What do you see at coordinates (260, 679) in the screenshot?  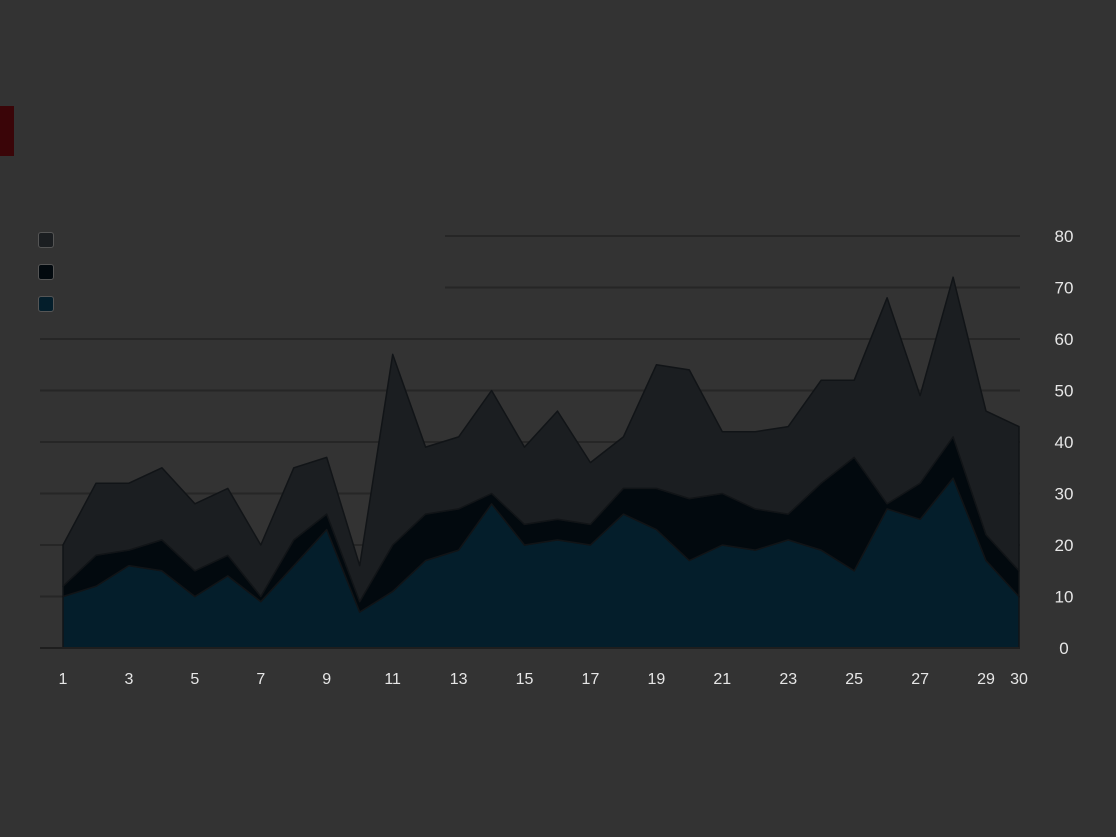 I see `x-tick-label: 7` at bounding box center [260, 679].